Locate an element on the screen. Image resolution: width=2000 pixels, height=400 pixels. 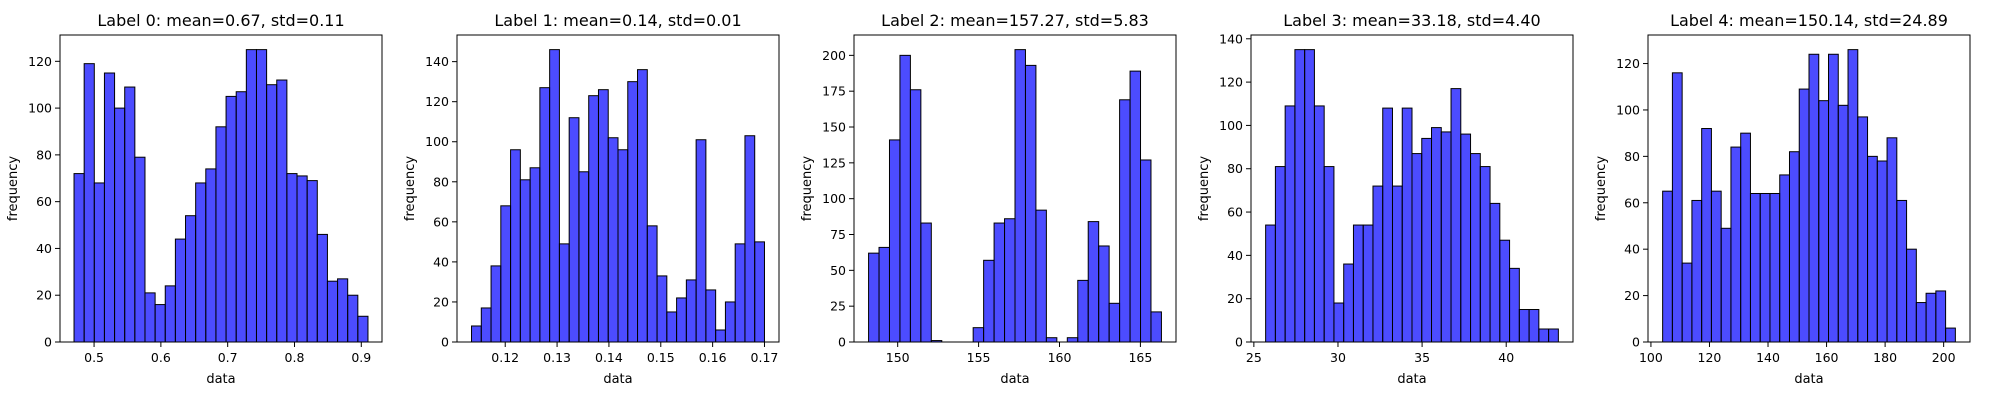
y-tick-label: 40 is located at coordinates (1235, 255).